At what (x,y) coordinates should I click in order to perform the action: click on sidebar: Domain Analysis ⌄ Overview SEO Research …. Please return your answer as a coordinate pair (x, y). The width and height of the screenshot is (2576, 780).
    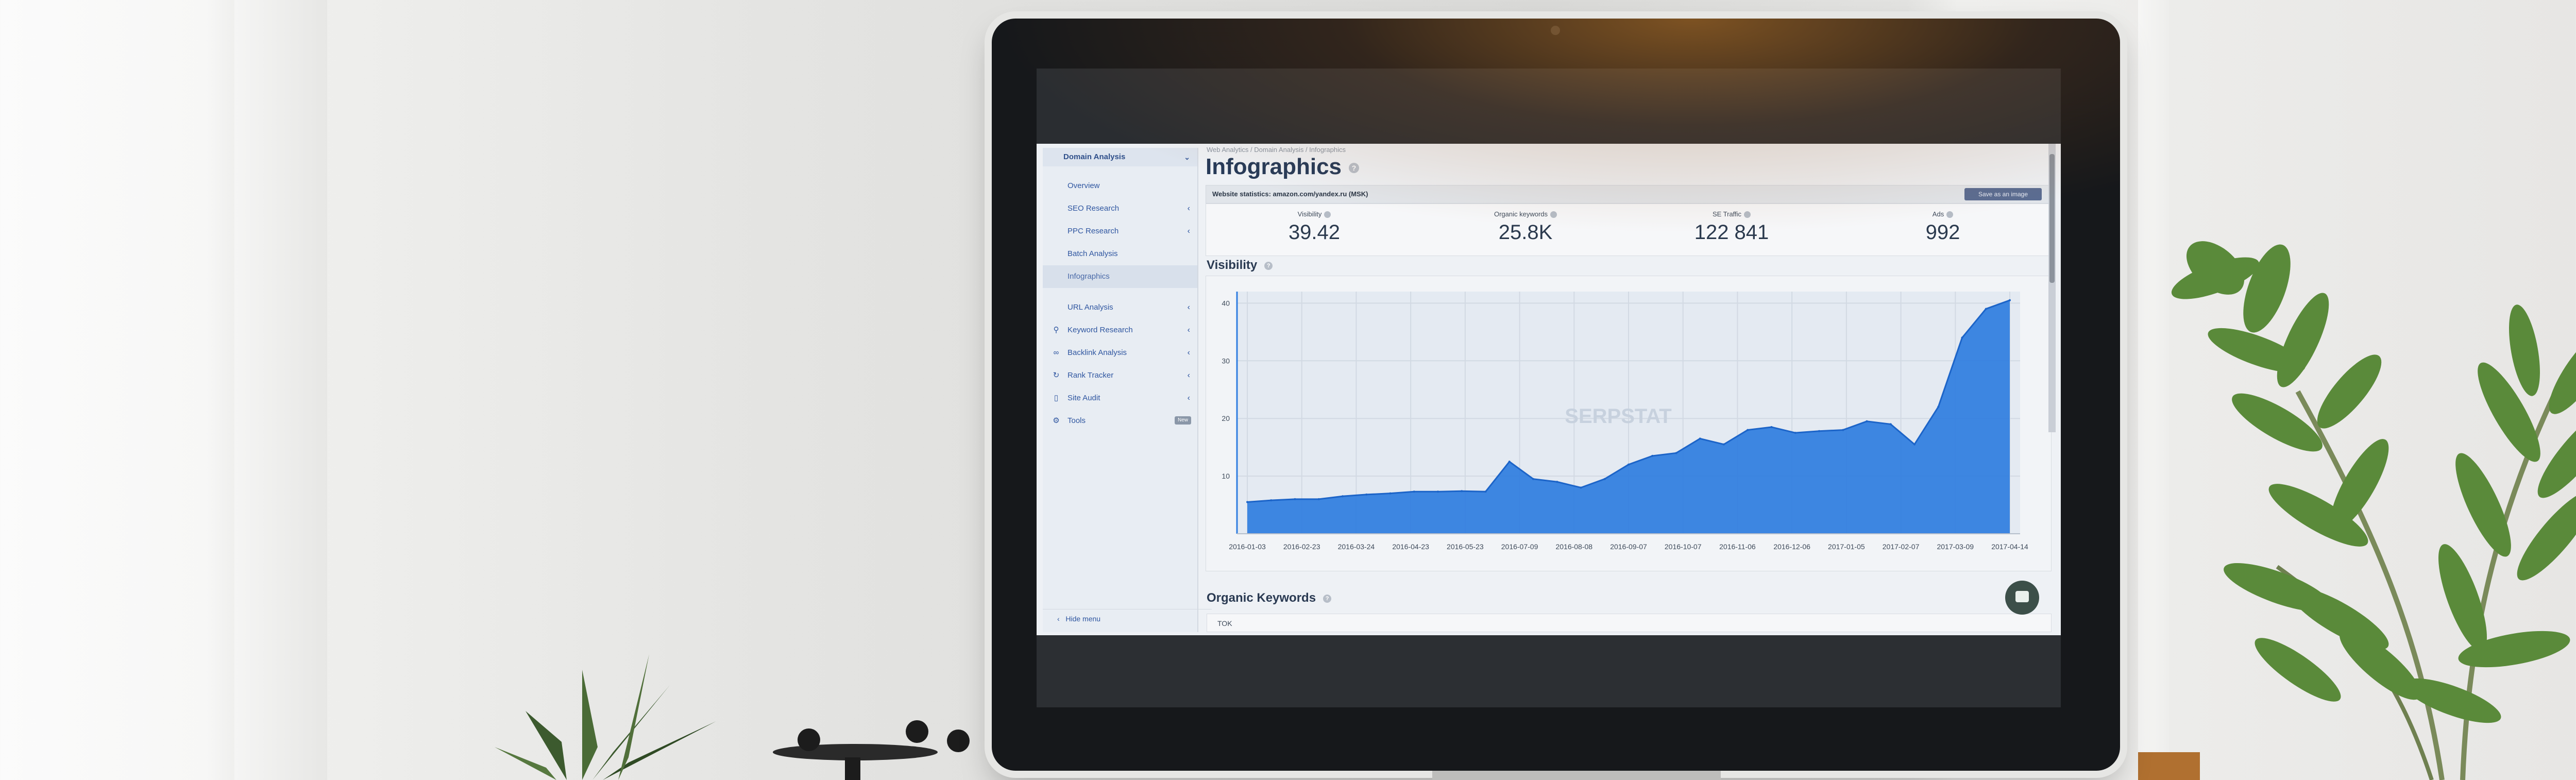
    Looking at the image, I should click on (1127, 390).